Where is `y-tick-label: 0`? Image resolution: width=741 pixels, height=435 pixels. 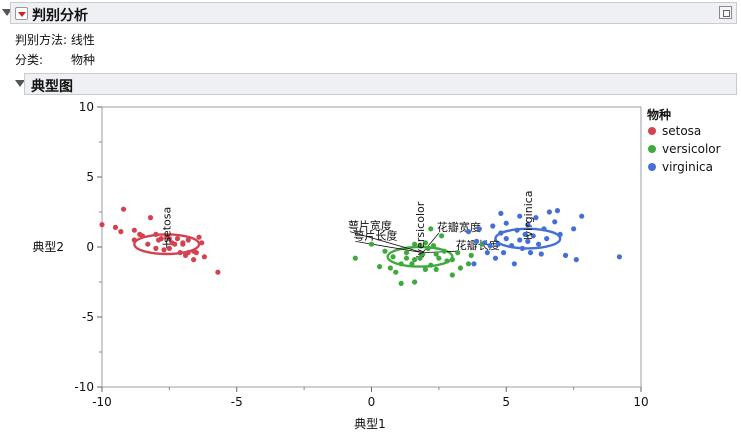
y-tick-label: 0 is located at coordinates (90, 247).